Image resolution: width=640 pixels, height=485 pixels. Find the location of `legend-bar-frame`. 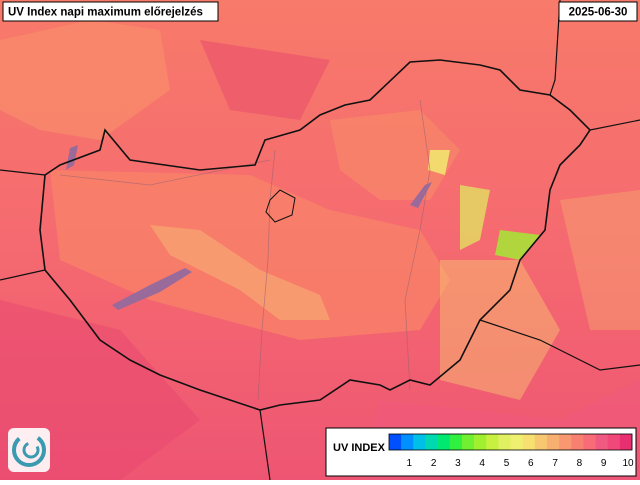

legend-bar-frame is located at coordinates (510, 442).